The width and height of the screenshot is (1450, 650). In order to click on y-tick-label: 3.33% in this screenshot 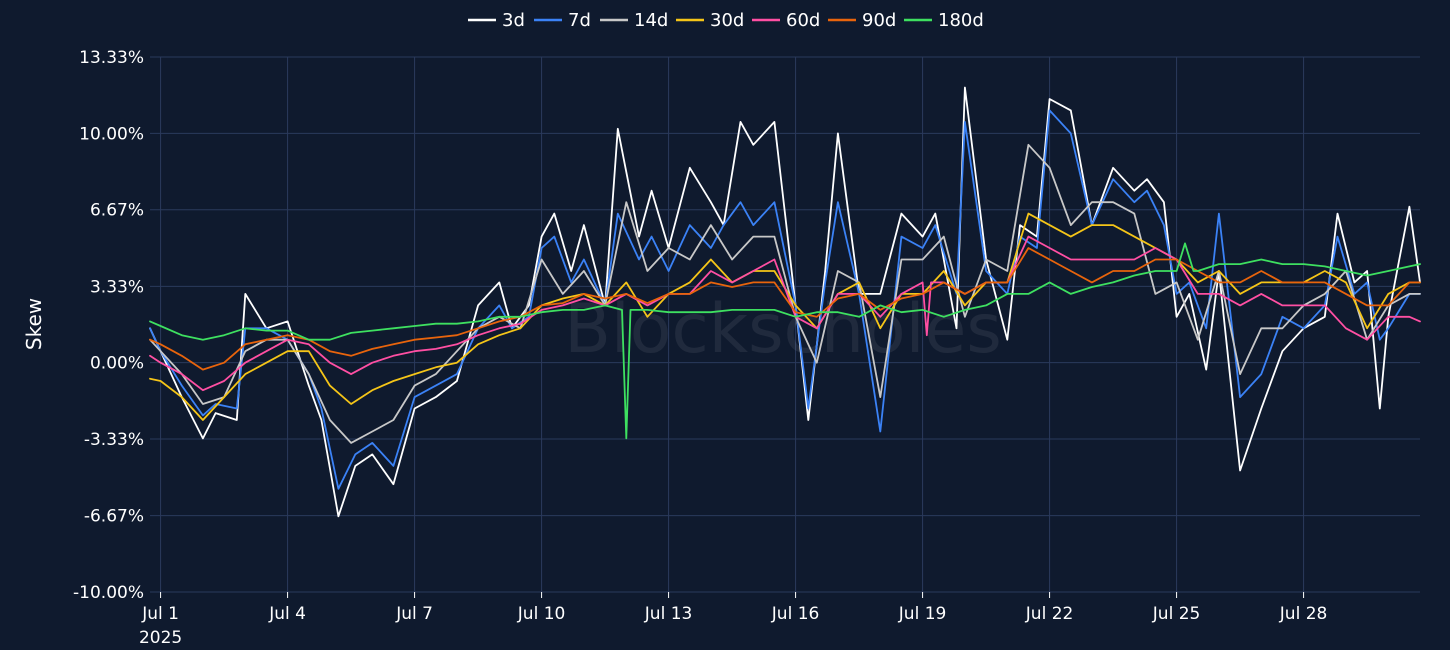, I will do `click(117, 287)`.